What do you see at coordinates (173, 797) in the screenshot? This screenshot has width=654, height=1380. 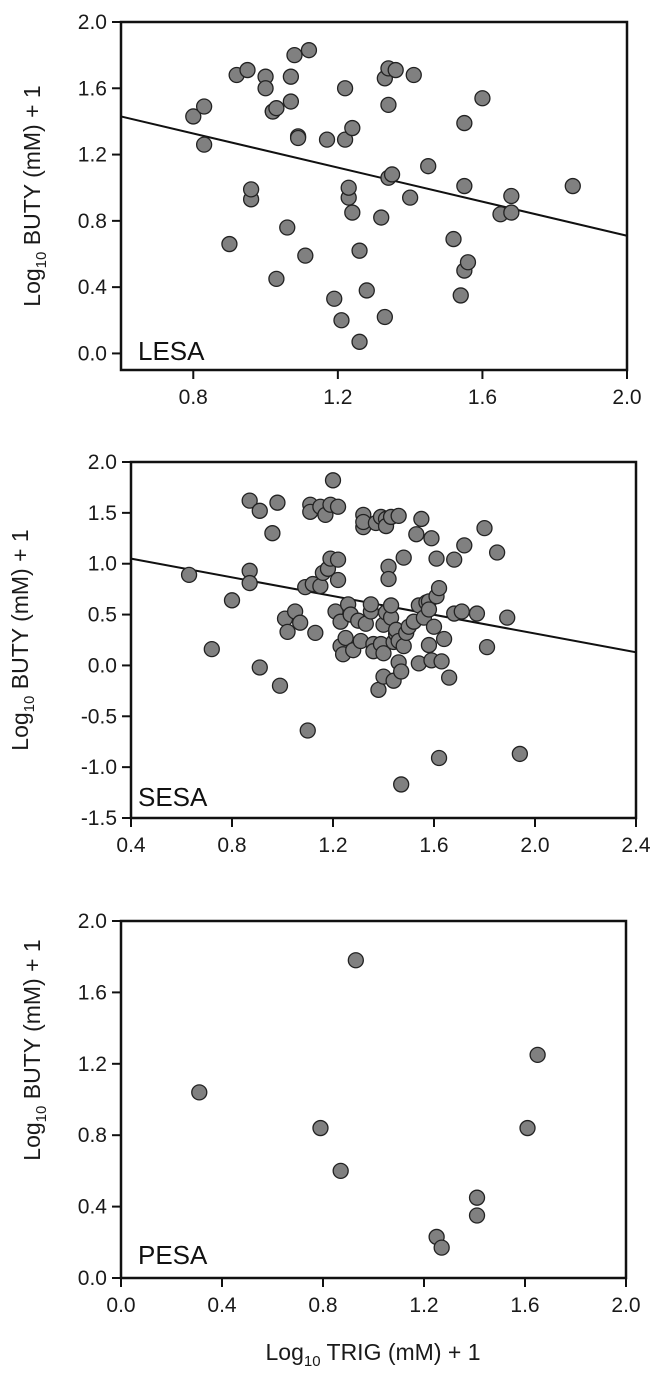 I see `sesa-panel-label: SESA` at bounding box center [173, 797].